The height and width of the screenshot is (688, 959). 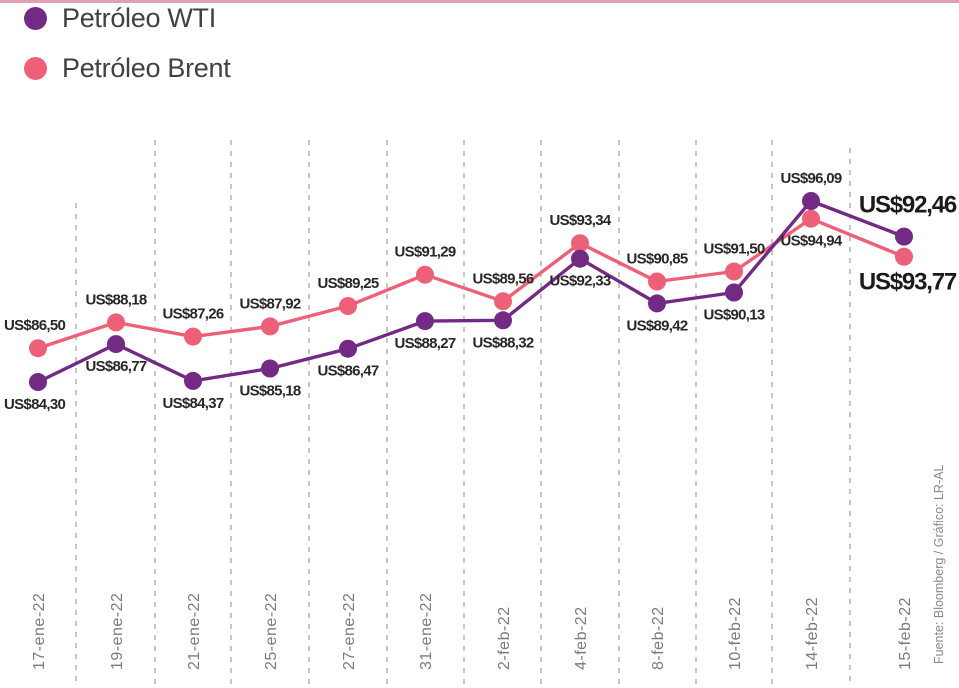 What do you see at coordinates (656, 325) in the screenshot?
I see `data-point-label: US$89,42` at bounding box center [656, 325].